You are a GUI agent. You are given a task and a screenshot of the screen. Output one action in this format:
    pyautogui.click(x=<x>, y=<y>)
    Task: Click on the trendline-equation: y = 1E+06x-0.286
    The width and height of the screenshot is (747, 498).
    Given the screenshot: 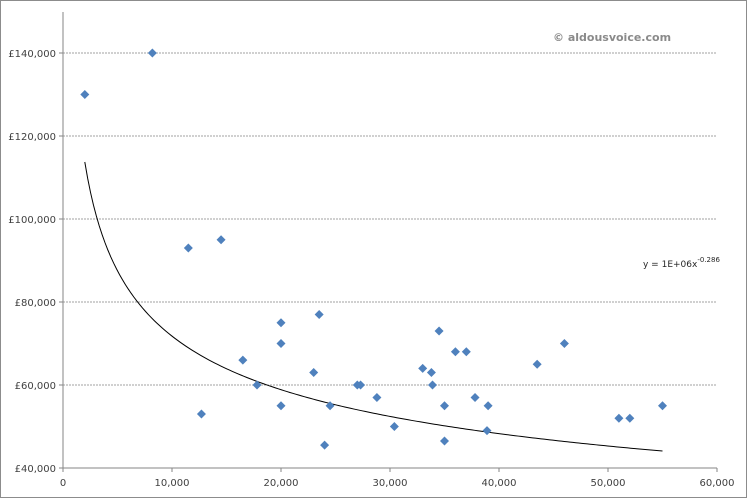 What is the action you would take?
    pyautogui.click(x=681, y=263)
    